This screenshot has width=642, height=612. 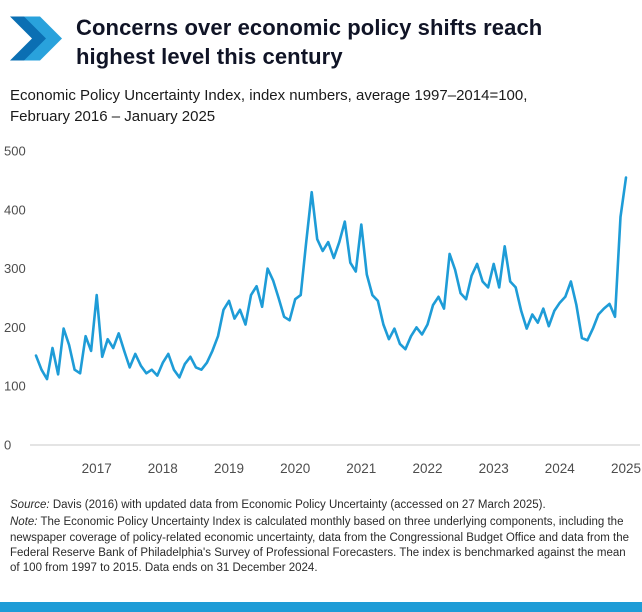 What do you see at coordinates (15, 268) in the screenshot?
I see `y-axis-tick-label: 300` at bounding box center [15, 268].